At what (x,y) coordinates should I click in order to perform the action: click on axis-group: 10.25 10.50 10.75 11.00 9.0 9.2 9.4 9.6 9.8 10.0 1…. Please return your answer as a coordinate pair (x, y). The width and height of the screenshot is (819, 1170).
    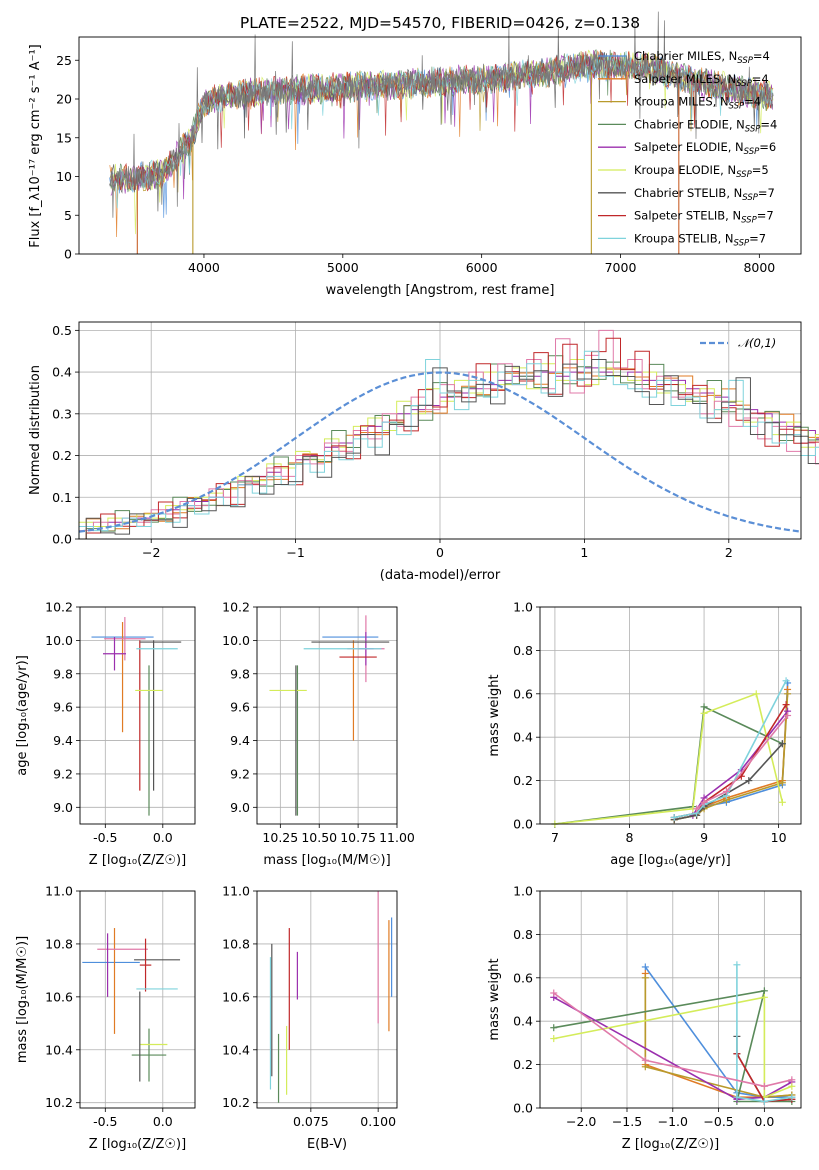
    Looking at the image, I should click on (318, 723).